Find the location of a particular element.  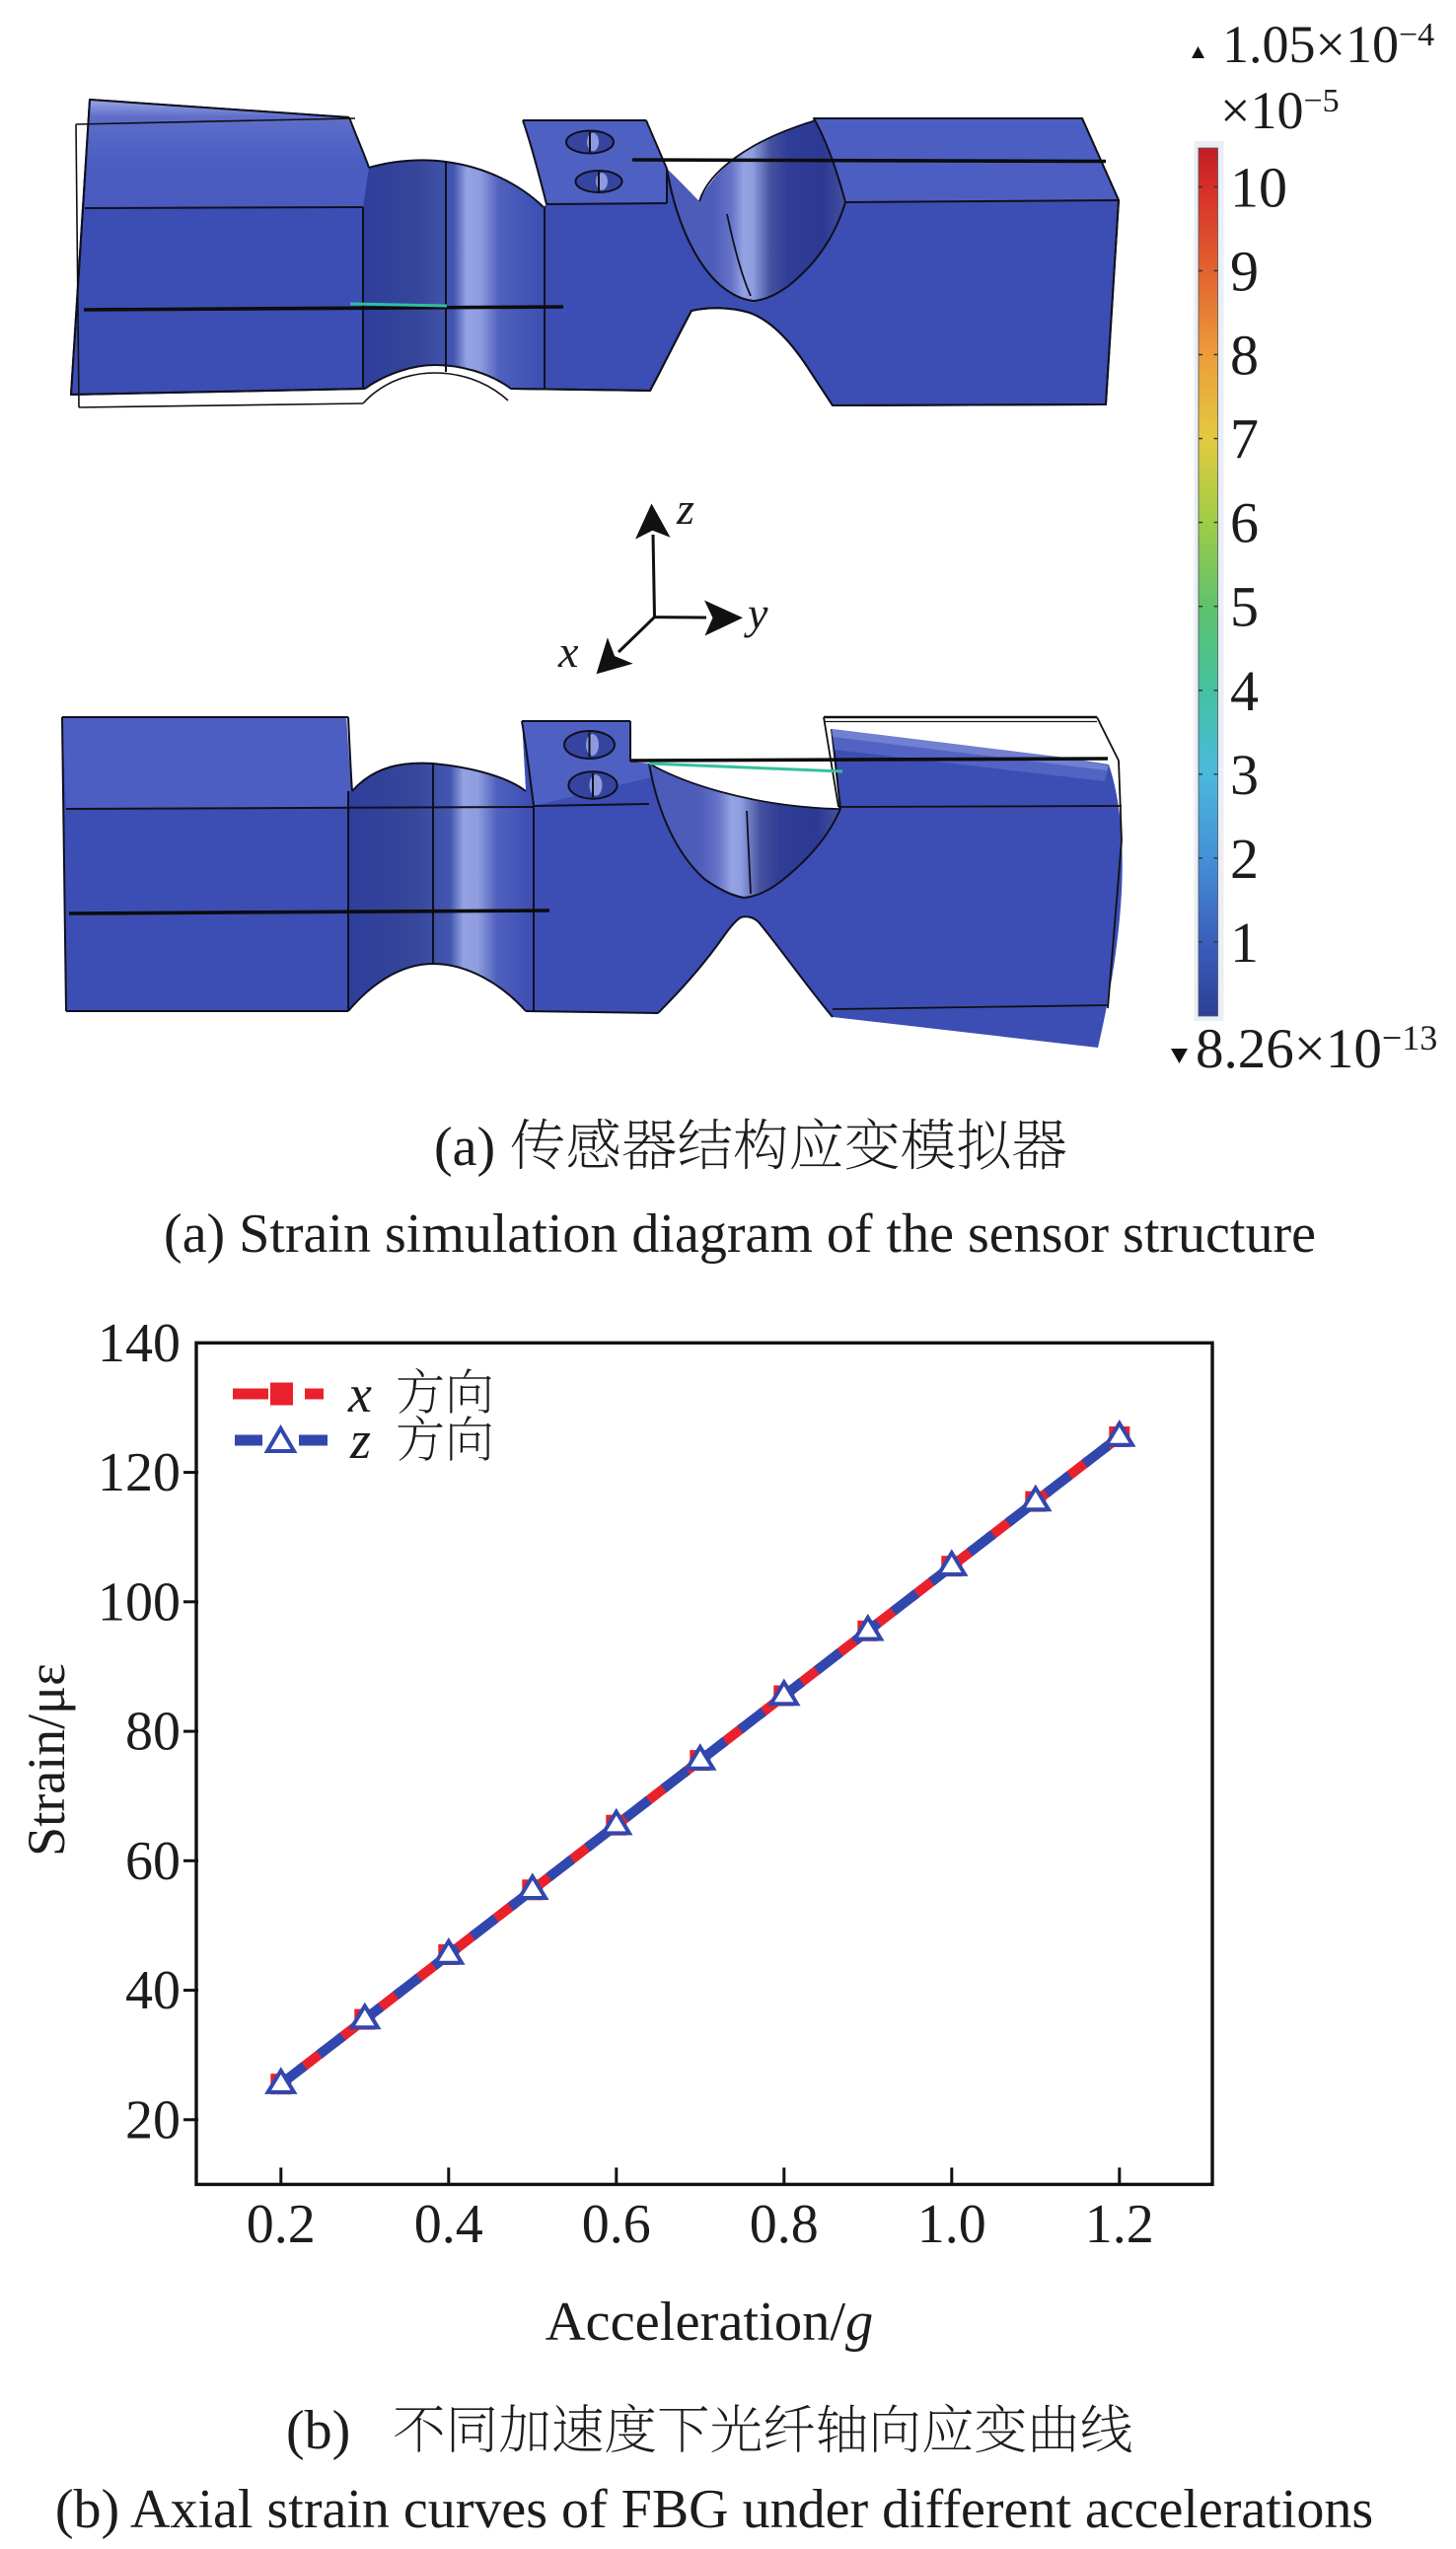

svg-text: (a) is located at coordinates (464, 1147).